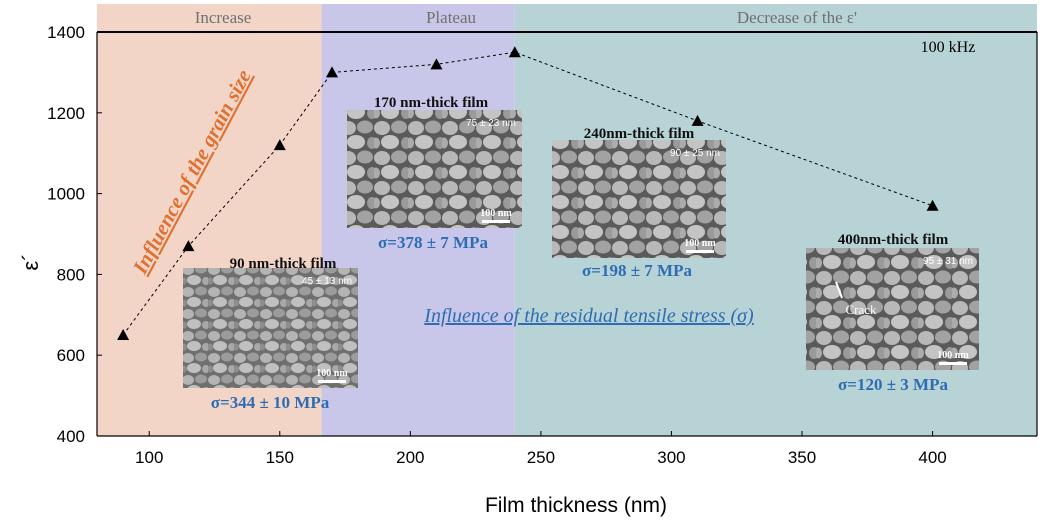 Image resolution: width=1046 pixels, height=523 pixels. Describe the element at coordinates (695, 153) in the screenshot. I see `inset-grain-size: 90 ± 25 nm` at that location.